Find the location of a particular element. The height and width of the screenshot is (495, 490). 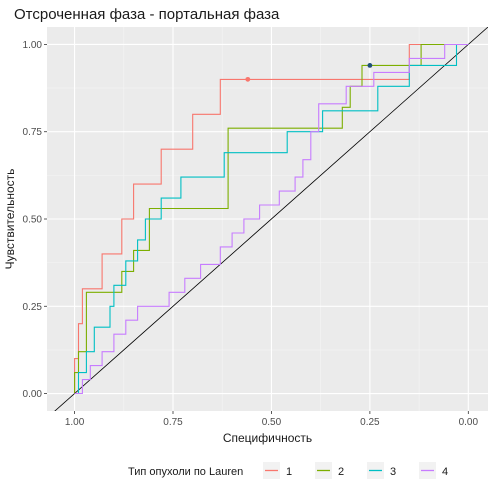

legend-label-2: 2 is located at coordinates (341, 472).